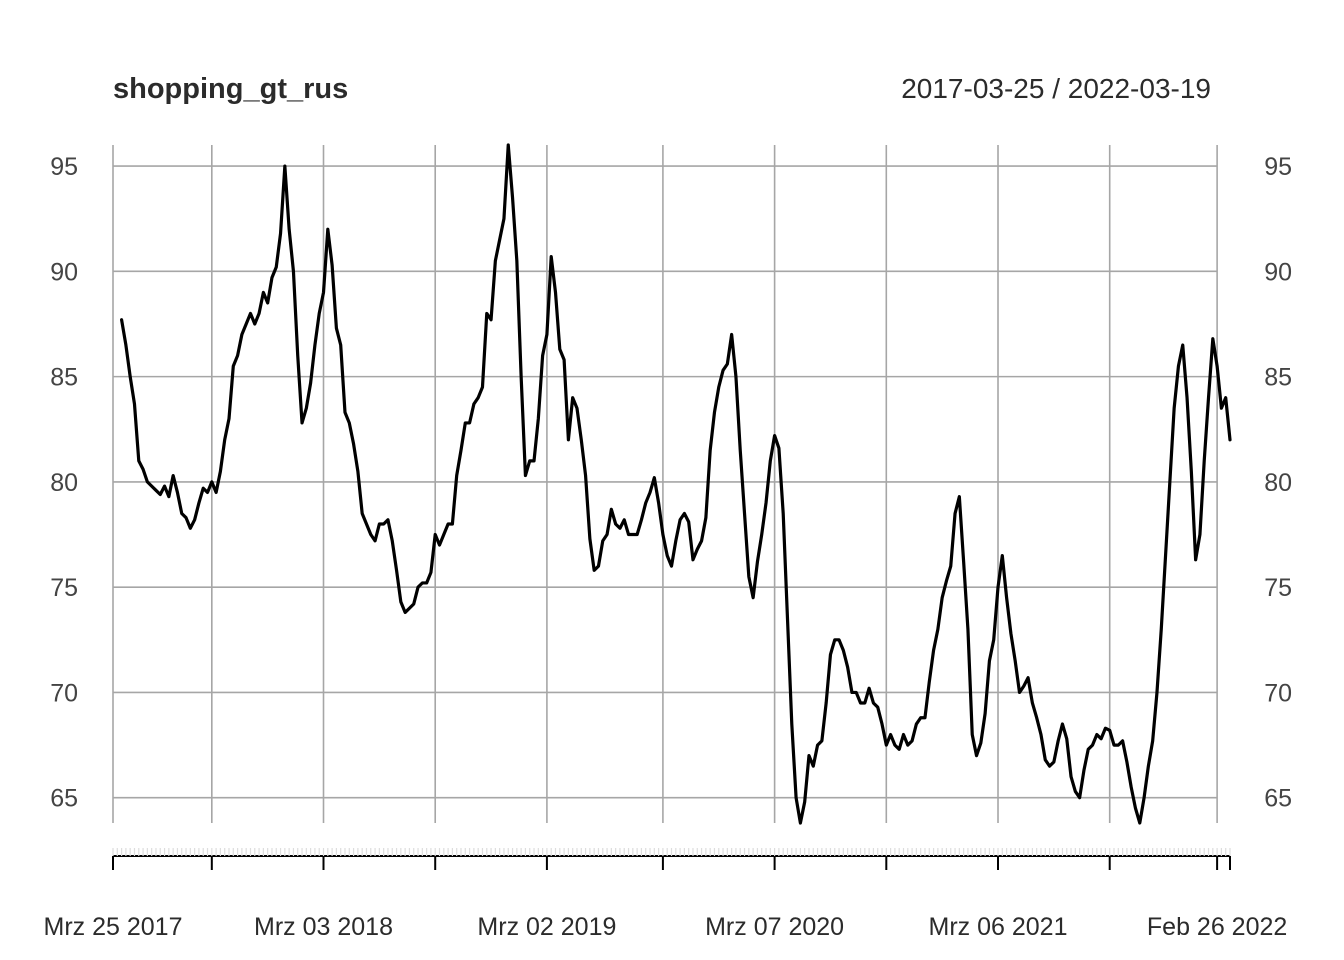  What do you see at coordinates (1278, 167) in the screenshot?
I see `y-tick-label-right: 95` at bounding box center [1278, 167].